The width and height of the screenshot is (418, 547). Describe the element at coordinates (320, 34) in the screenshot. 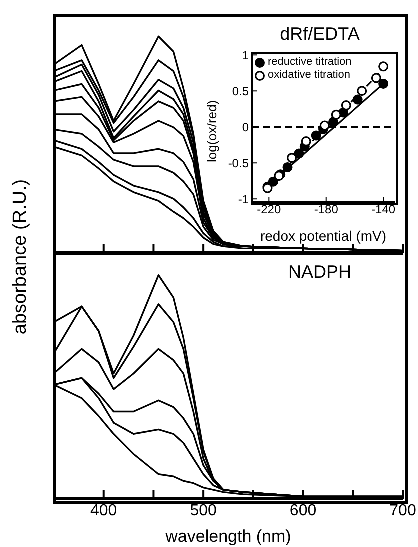

I see `chart-title: dRf/EDTA` at that location.